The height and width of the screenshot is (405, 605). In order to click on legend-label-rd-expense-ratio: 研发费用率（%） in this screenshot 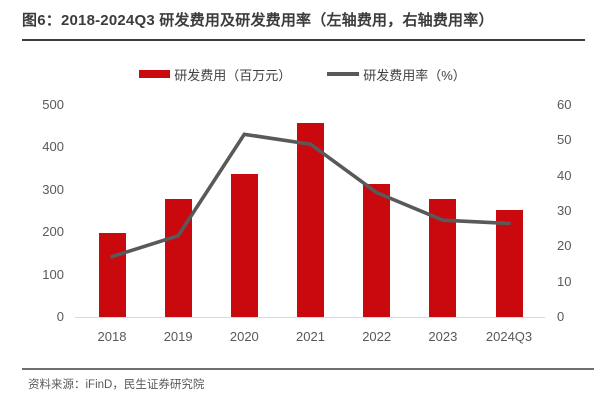, I will do `click(414, 75)`.